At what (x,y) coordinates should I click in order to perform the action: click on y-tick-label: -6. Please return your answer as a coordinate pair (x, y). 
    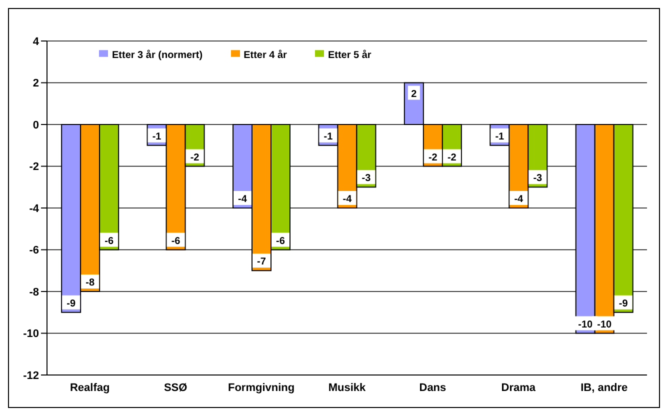
    Looking at the image, I should click on (34, 250).